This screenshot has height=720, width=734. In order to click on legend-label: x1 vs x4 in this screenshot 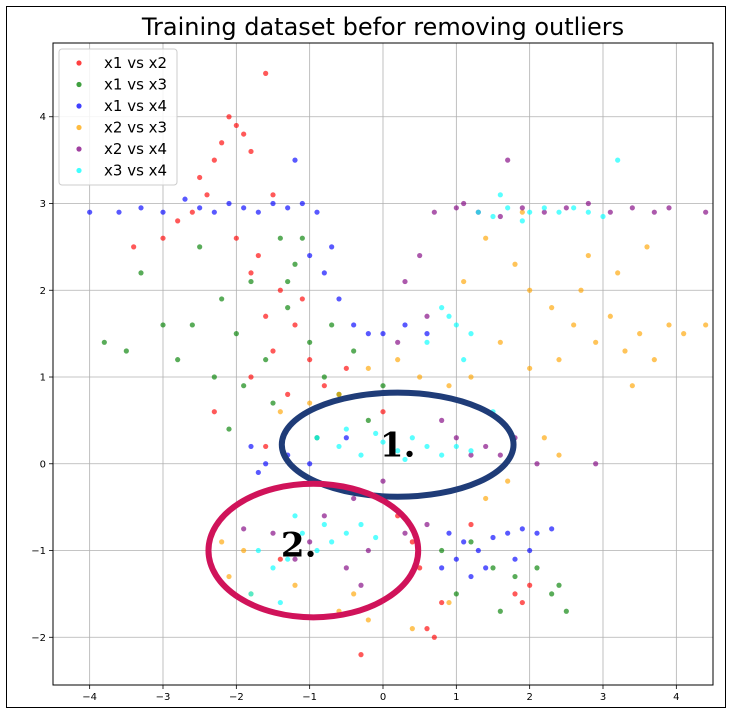, I will do `click(135, 106)`.